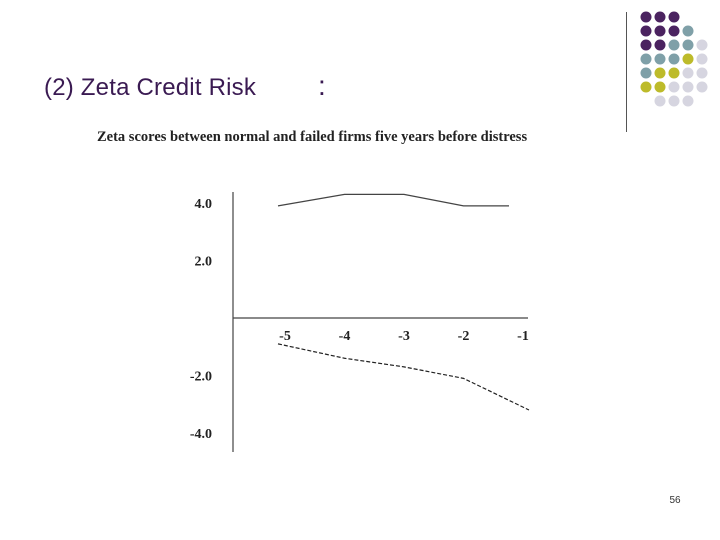 This screenshot has height=540, width=720. What do you see at coordinates (393, 200) in the screenshot?
I see `series-line-solid` at bounding box center [393, 200].